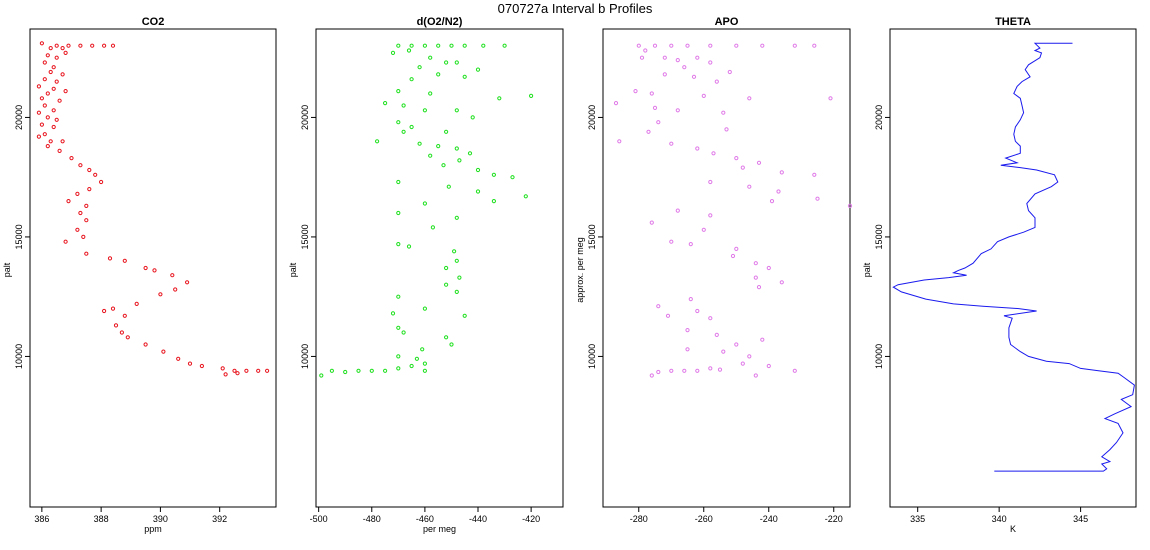 This screenshot has height=550, width=1150. I want to click on x-tick-label: 386, so click(41, 519).